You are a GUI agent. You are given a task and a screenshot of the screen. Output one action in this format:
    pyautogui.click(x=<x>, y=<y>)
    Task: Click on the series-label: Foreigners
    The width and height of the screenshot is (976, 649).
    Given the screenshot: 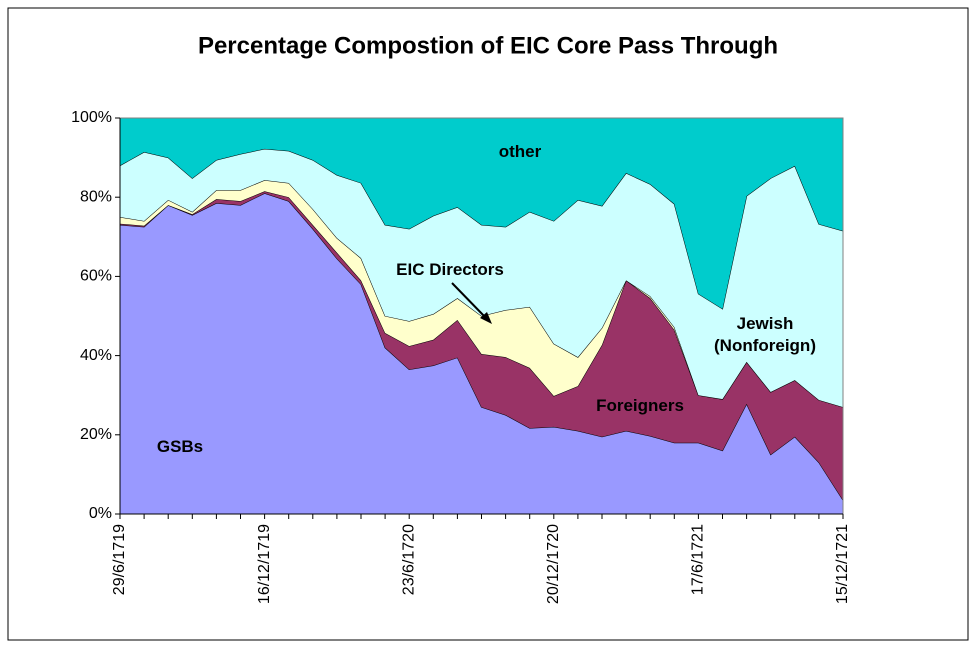 What is the action you would take?
    pyautogui.click(x=640, y=405)
    